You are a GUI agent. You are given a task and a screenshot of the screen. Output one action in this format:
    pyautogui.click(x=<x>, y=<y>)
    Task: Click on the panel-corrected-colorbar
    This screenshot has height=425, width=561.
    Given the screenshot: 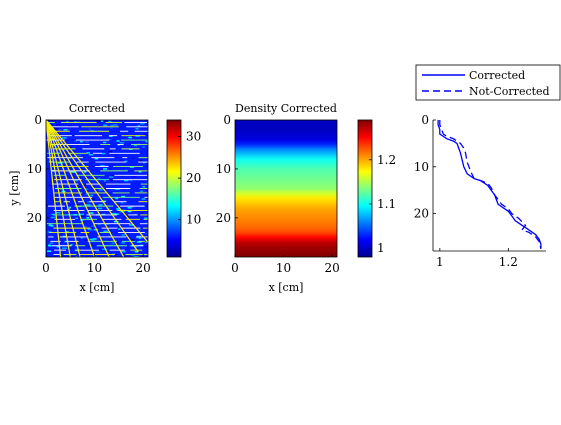 What is the action you would take?
    pyautogui.click(x=174, y=188)
    